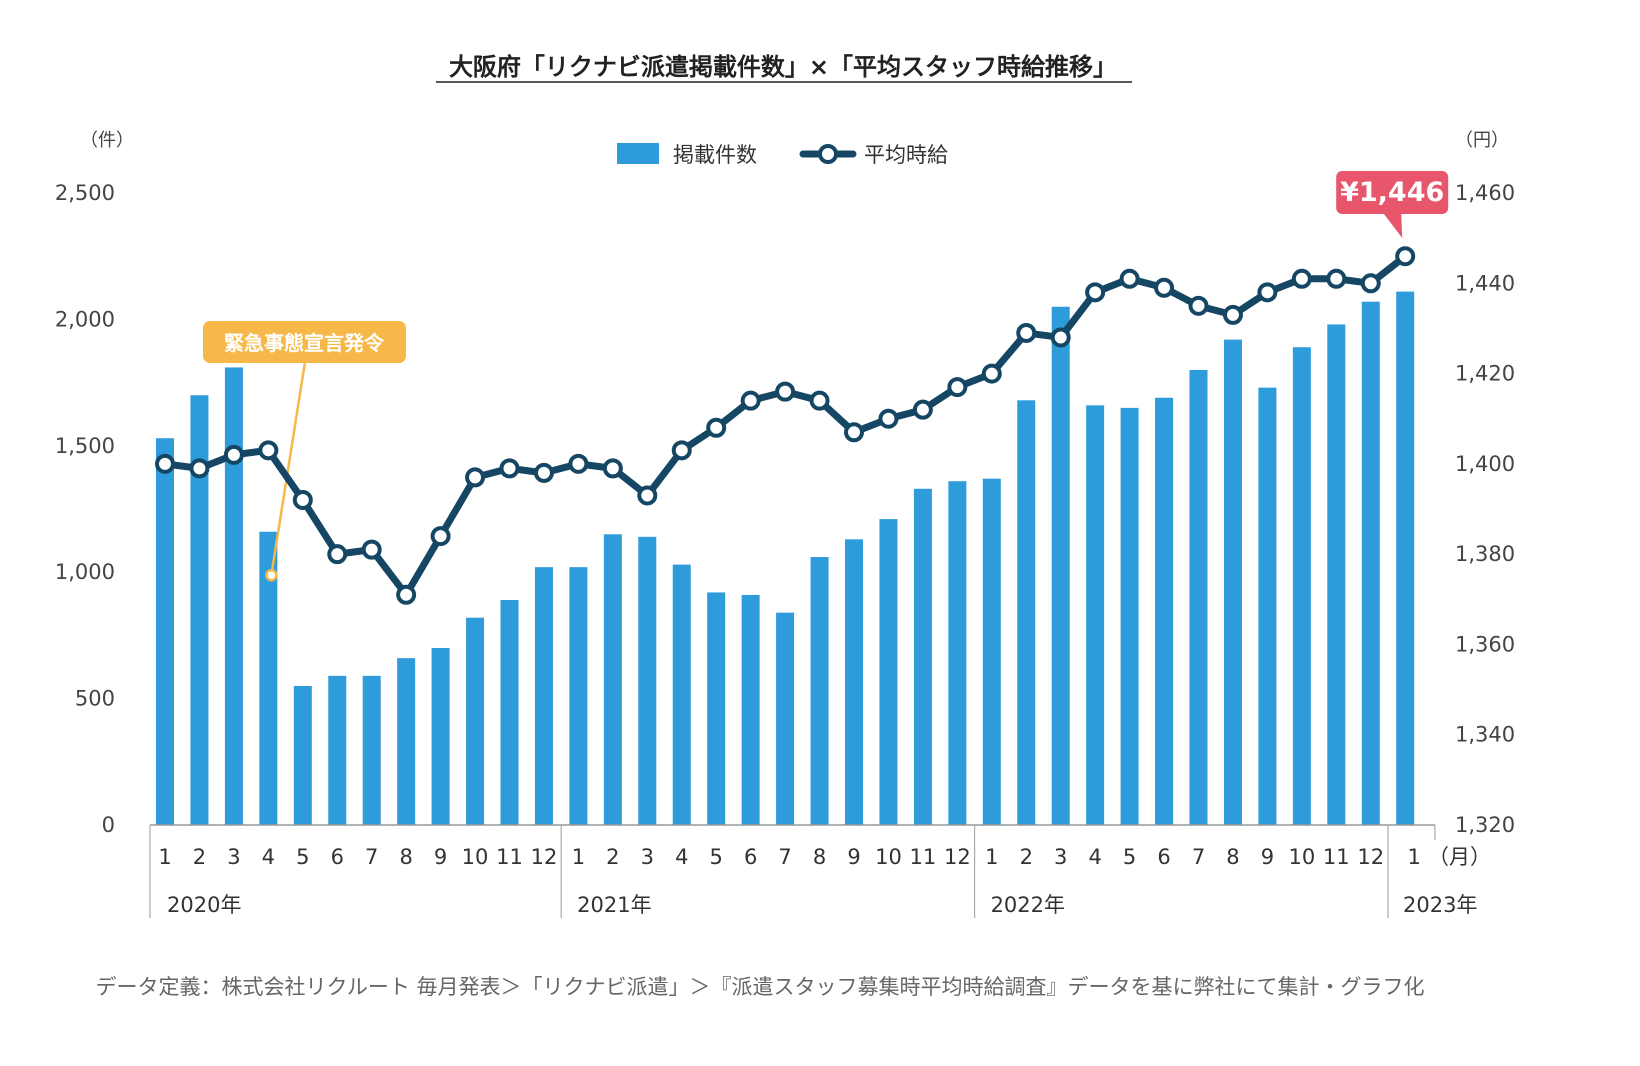  What do you see at coordinates (792, 871) in the screenshot?
I see `year-dividers` at bounding box center [792, 871].